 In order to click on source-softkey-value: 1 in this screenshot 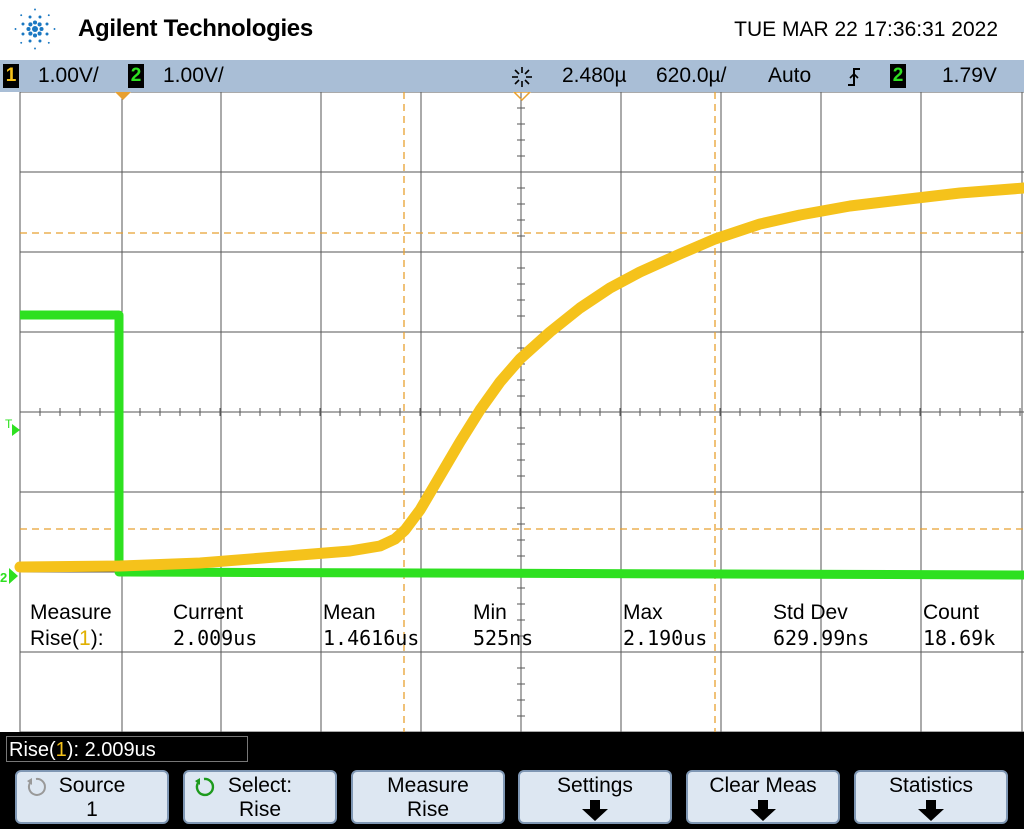, I will do `click(92, 809)`.